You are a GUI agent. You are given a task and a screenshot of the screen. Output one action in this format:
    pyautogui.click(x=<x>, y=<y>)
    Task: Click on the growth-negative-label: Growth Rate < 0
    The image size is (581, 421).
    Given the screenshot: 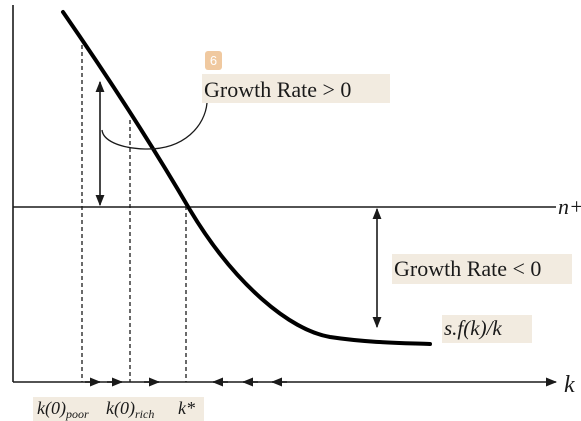 What is the action you would take?
    pyautogui.click(x=467, y=268)
    